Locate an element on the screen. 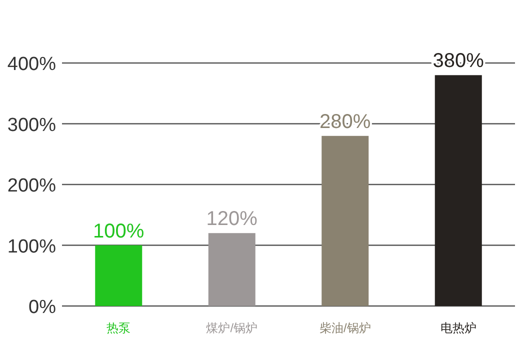 Image resolution: width=520 pixels, height=360 pixels. y-tick-label: 100% is located at coordinates (31, 247).